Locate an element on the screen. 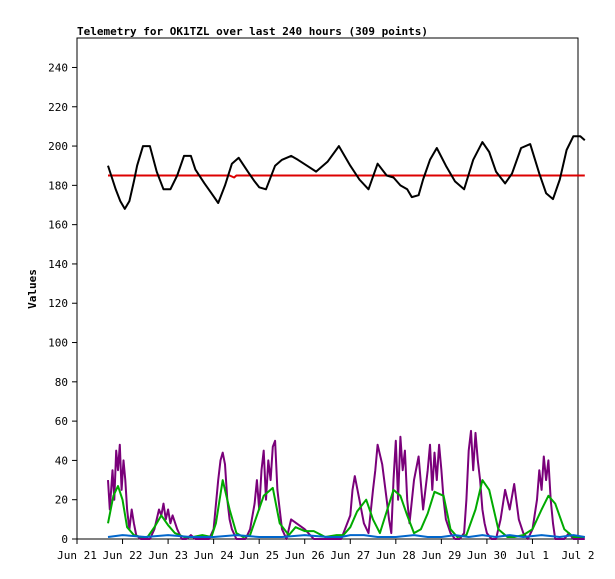 This screenshot has width=615, height=579. y-tick-label: 40 is located at coordinates (61, 460).